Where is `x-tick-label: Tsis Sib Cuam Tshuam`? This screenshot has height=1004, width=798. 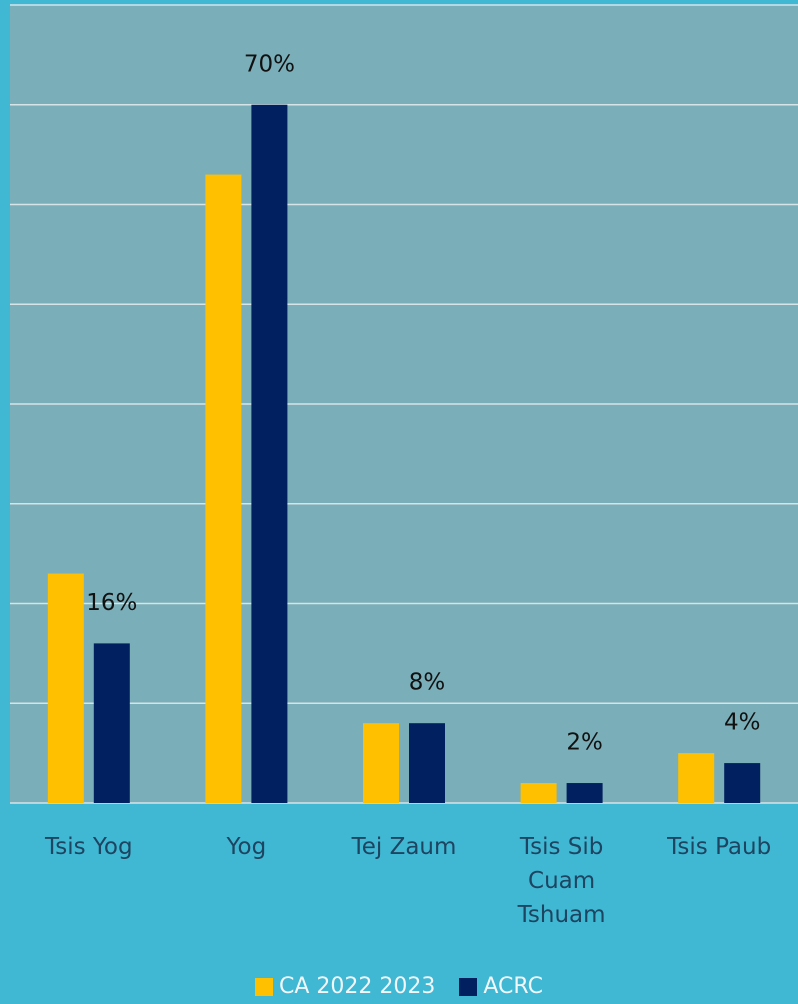 x-tick-label: Tsis Sib Cuam Tshuam is located at coordinates (561, 881).